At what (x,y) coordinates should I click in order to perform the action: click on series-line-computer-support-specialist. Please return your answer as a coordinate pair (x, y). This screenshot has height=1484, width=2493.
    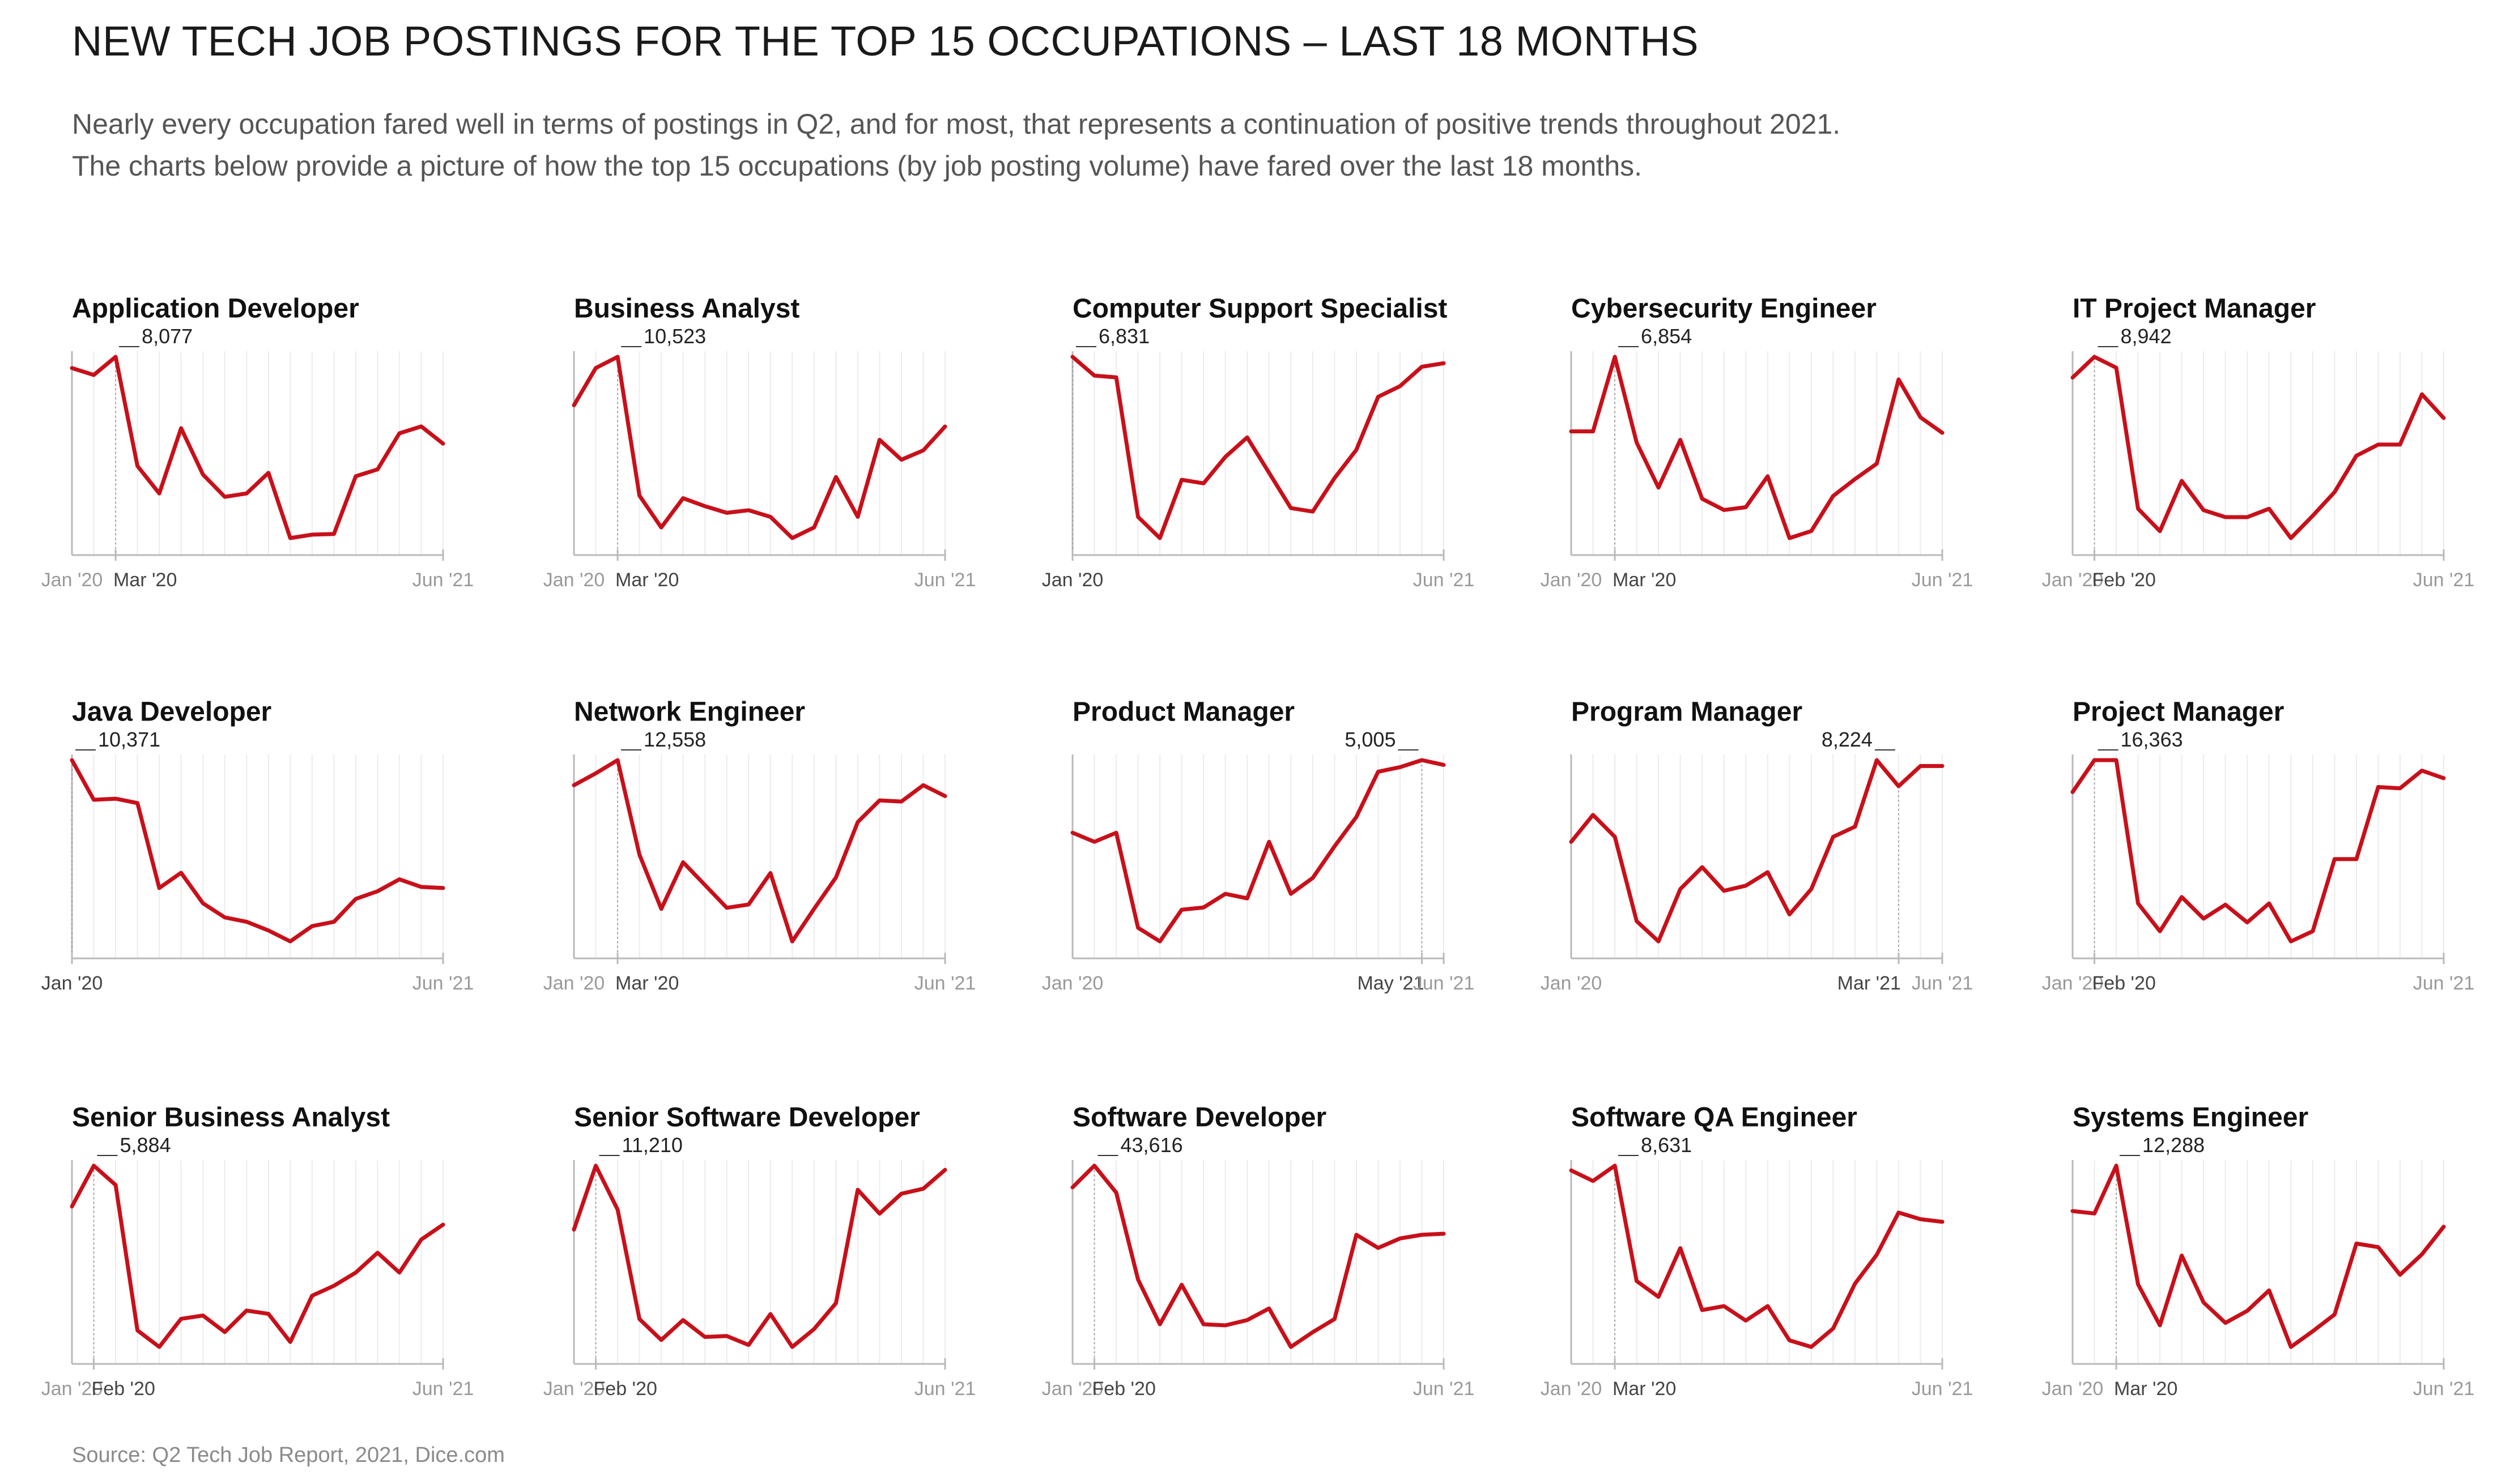
    Looking at the image, I should click on (1258, 448).